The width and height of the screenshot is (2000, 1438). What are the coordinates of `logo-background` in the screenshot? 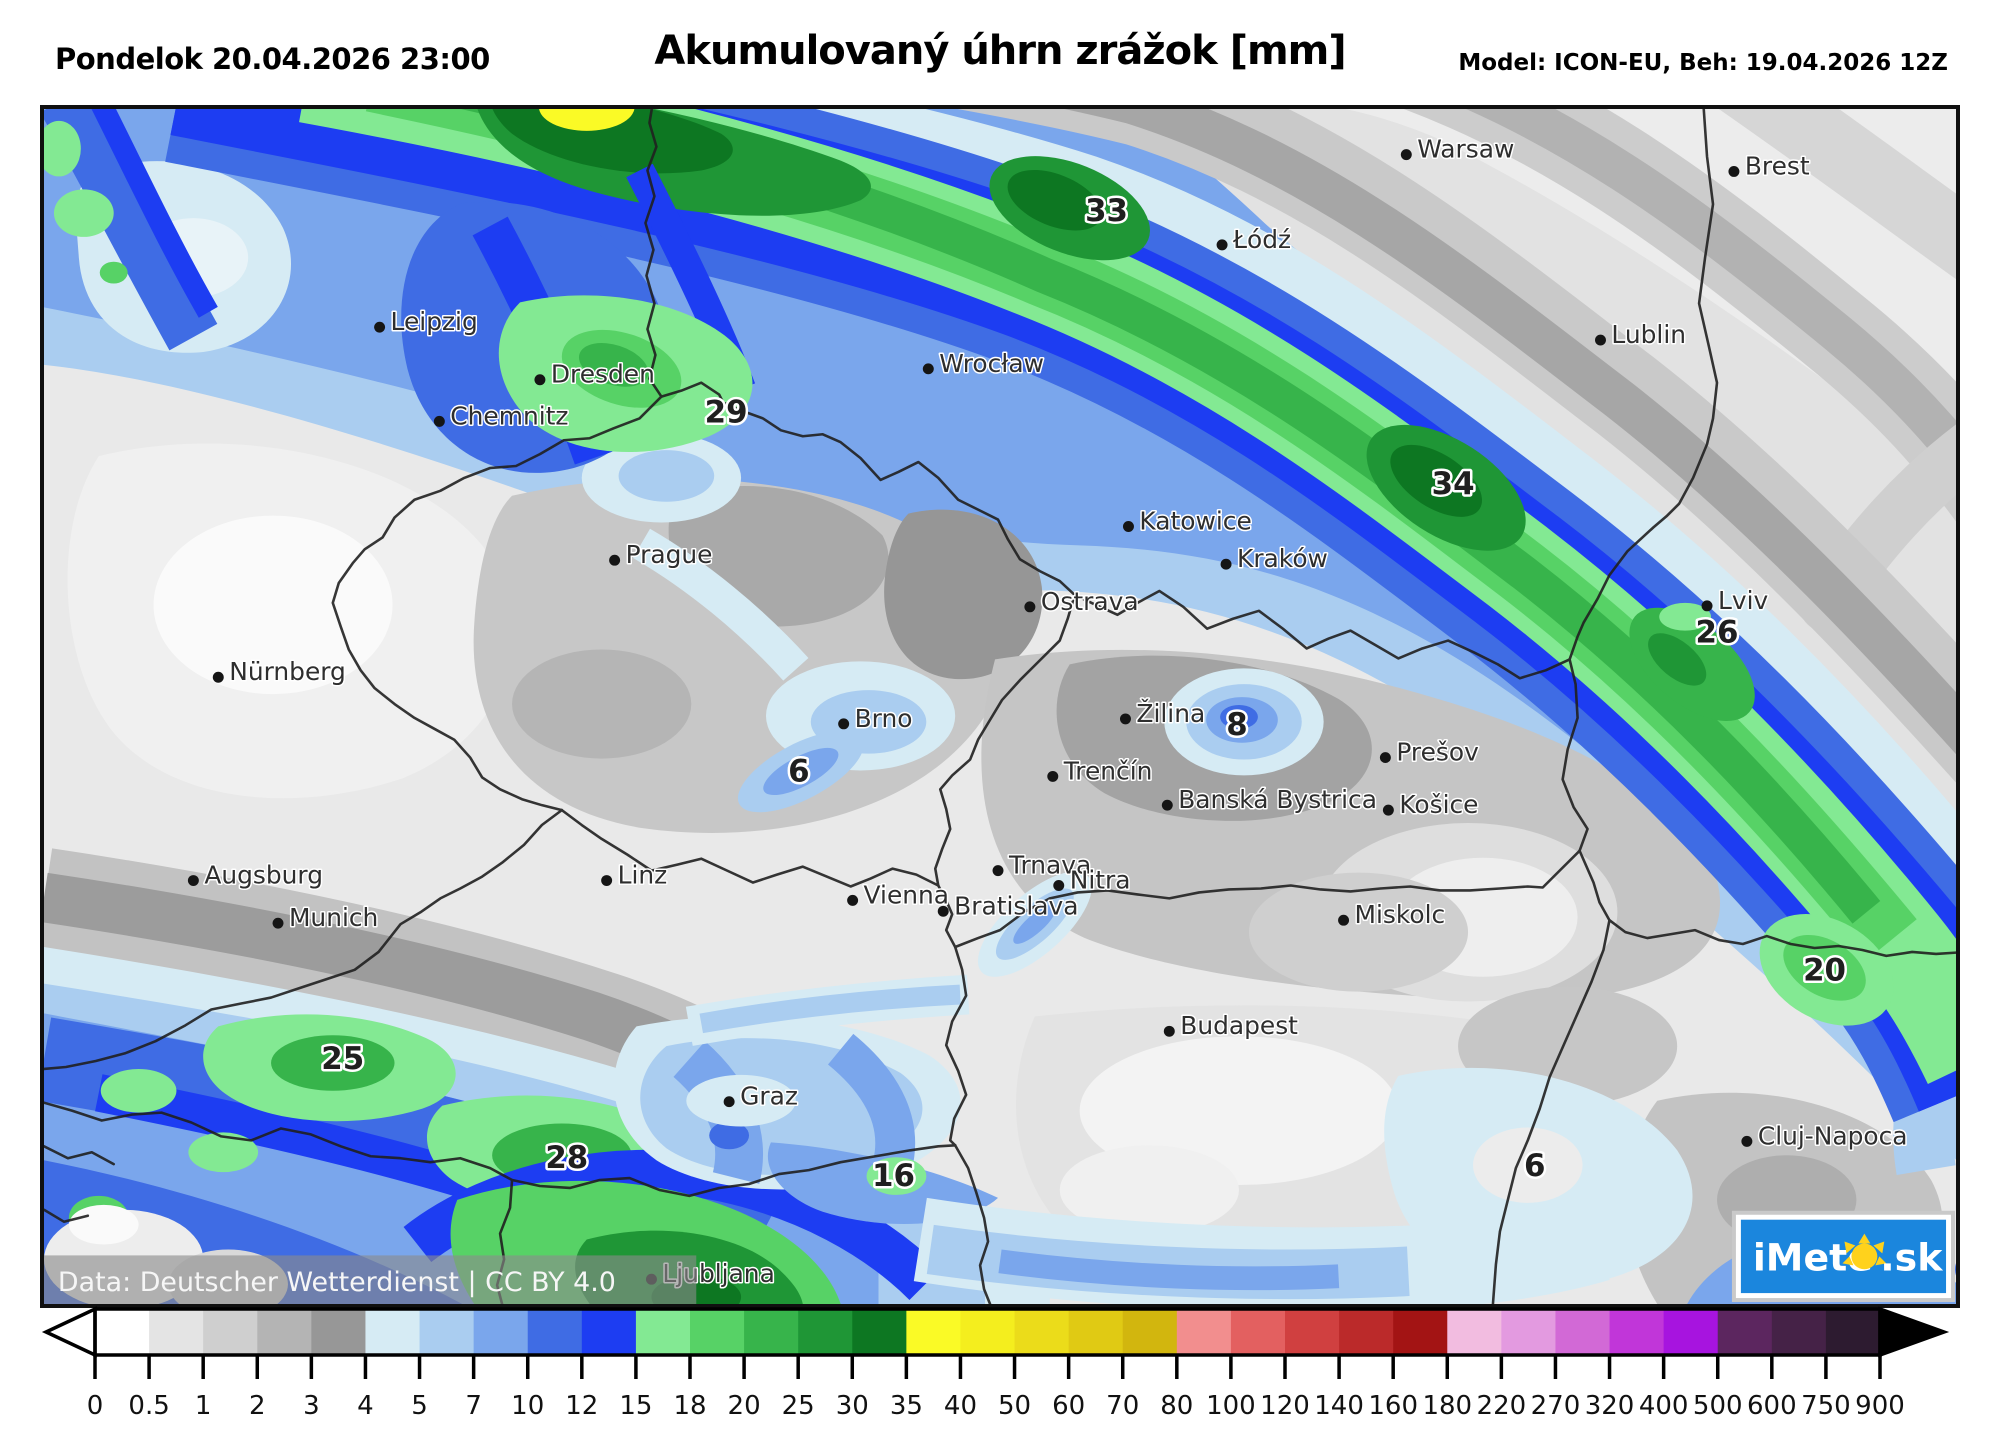 It's located at (1843, 1256).